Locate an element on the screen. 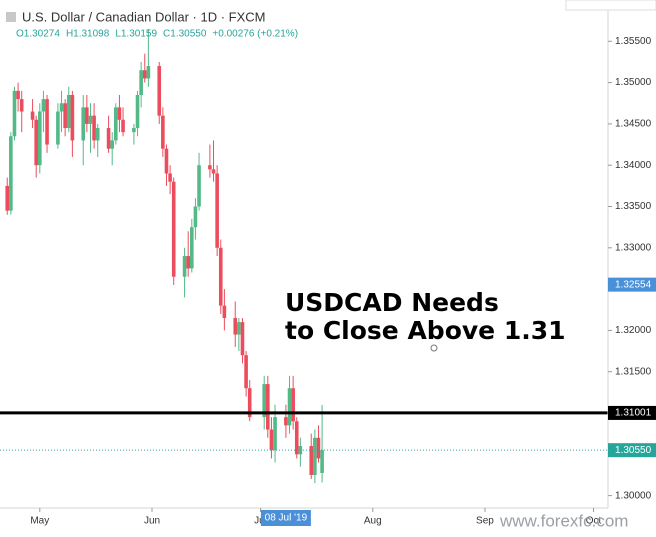 The width and height of the screenshot is (656, 537). x-tick-label: May is located at coordinates (39, 521).